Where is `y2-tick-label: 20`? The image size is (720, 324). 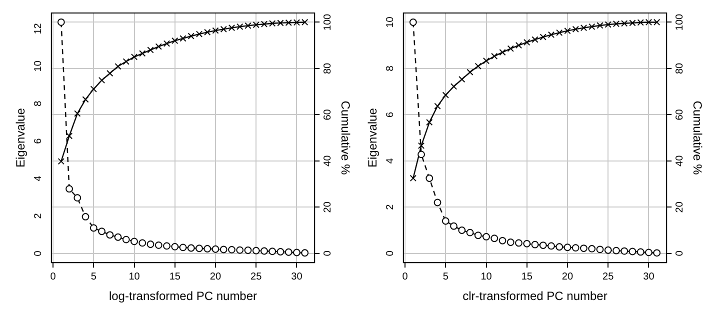
y2-tick-label: 20 is located at coordinates (328, 207).